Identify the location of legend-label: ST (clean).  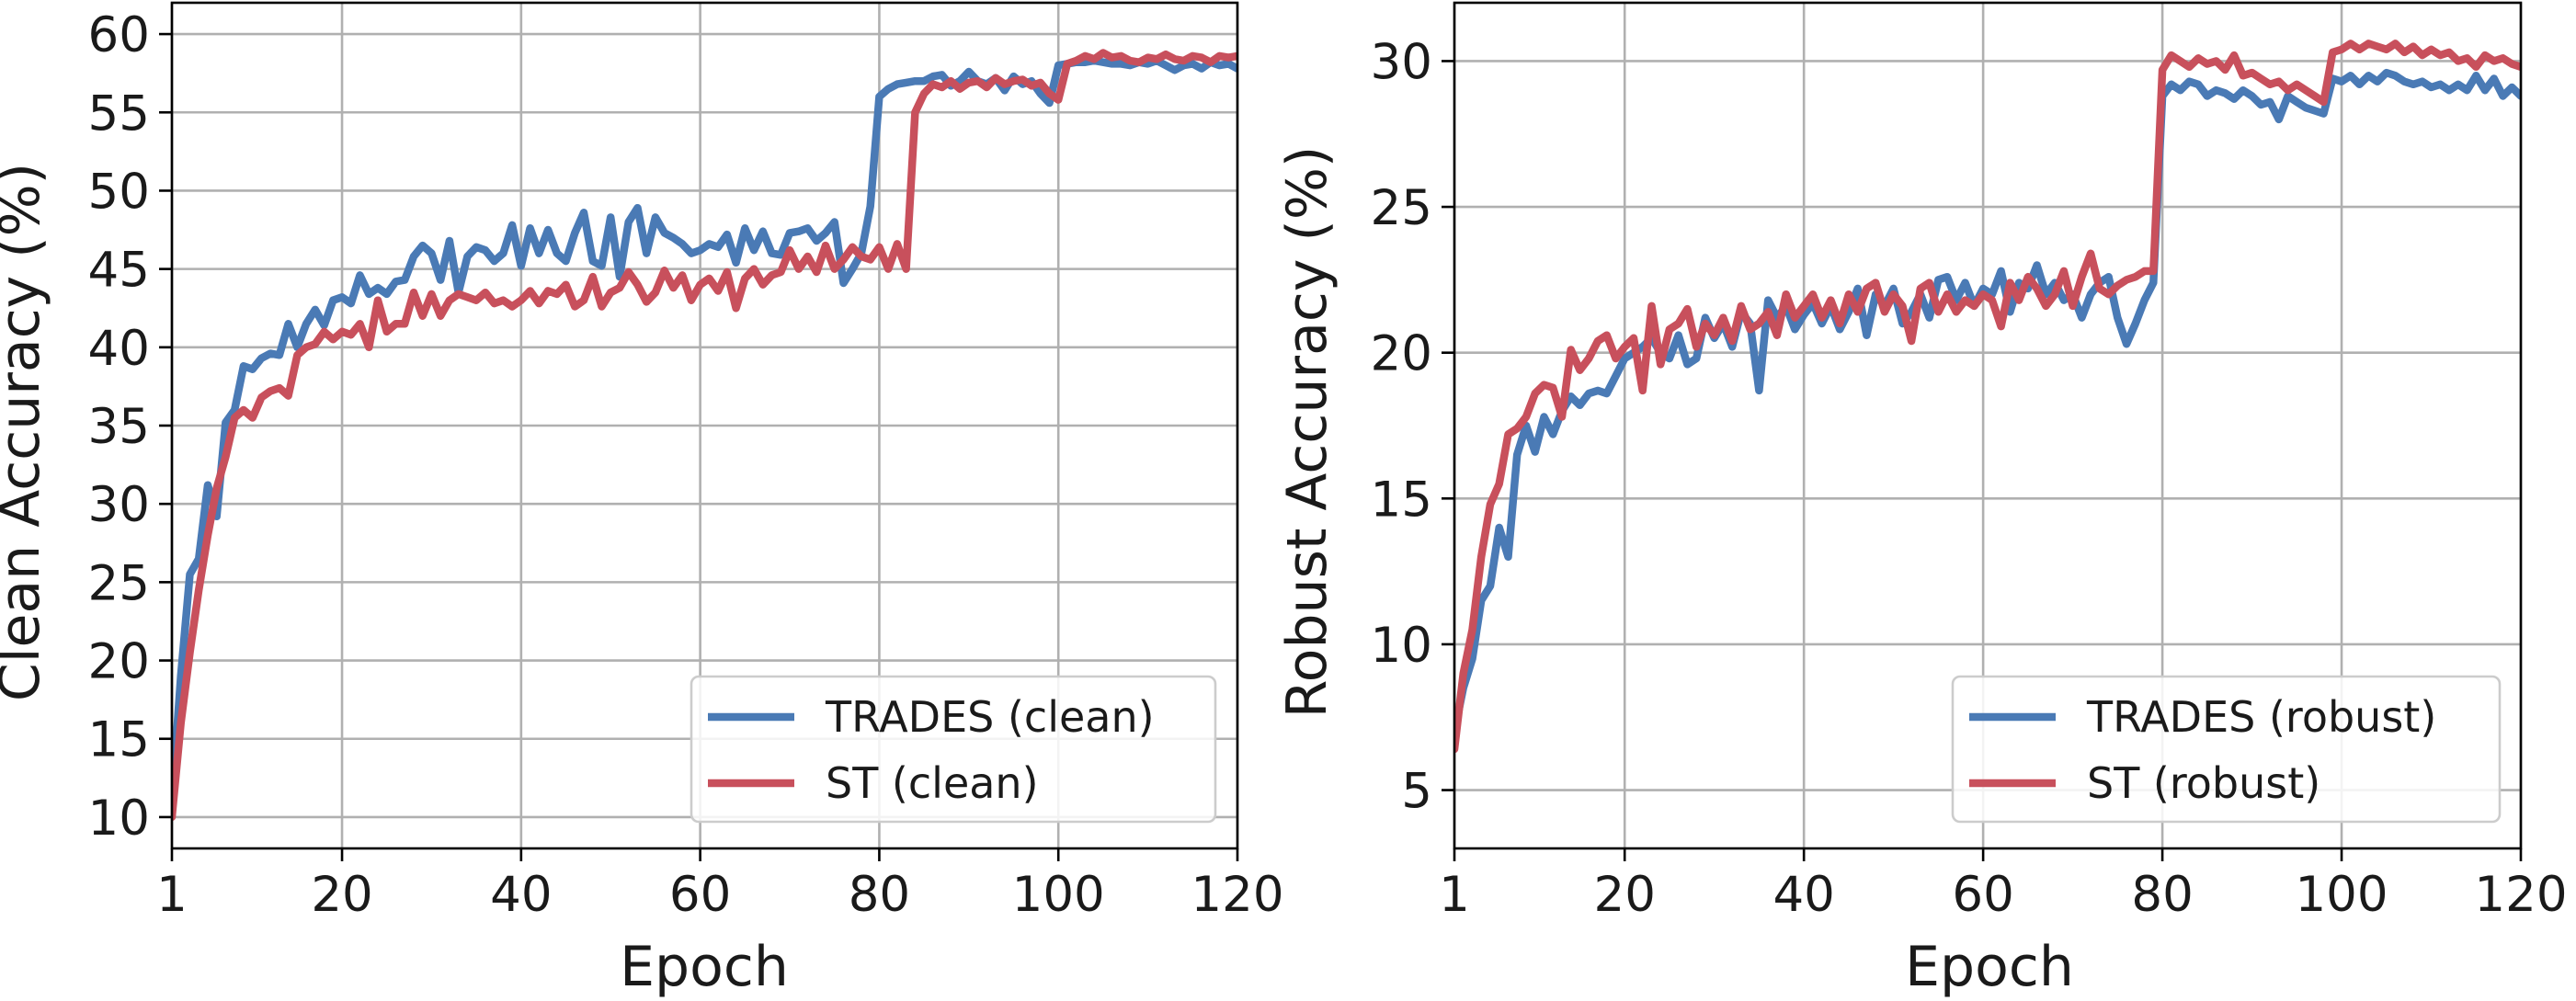
(932, 783).